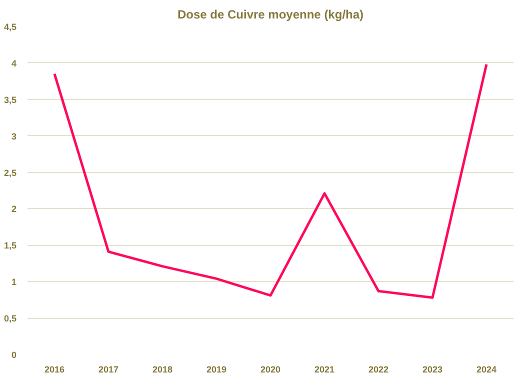 This screenshot has height=375, width=523. I want to click on x-tick-label: 2023, so click(432, 369).